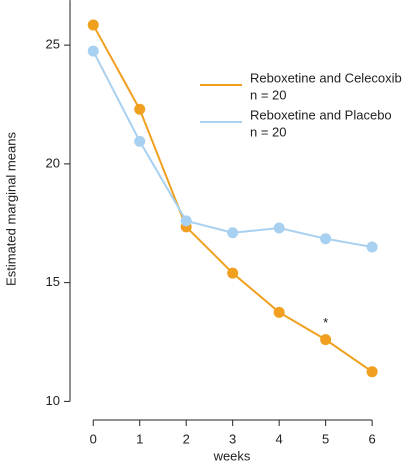  Describe the element at coordinates (53, 162) in the screenshot. I see `y-tick-label: 20` at that location.